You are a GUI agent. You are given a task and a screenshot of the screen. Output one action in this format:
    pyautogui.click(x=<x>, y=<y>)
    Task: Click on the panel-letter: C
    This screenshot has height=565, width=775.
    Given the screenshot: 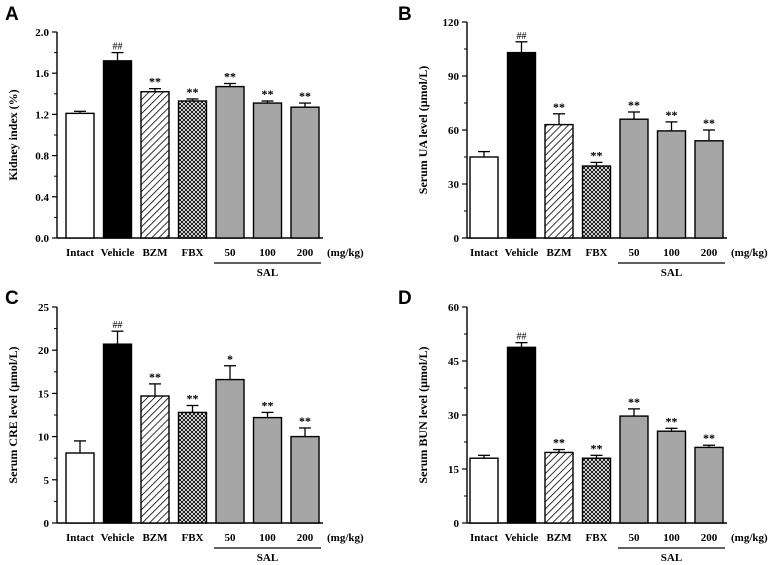 What is the action you would take?
    pyautogui.click(x=12, y=298)
    